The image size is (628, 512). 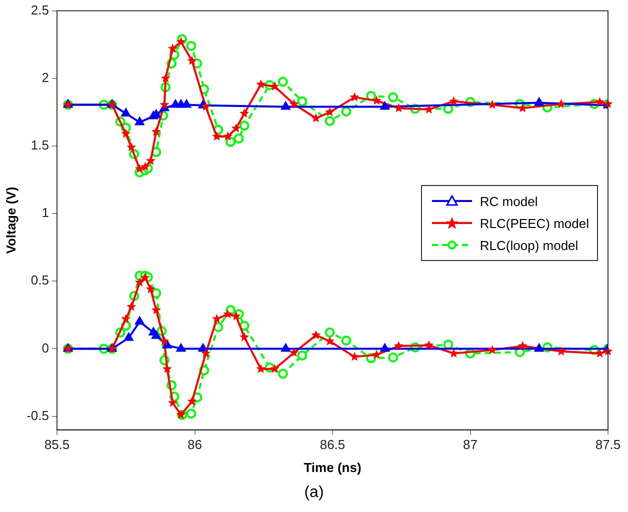 What do you see at coordinates (470, 444) in the screenshot?
I see `x-tick-label: 87` at bounding box center [470, 444].